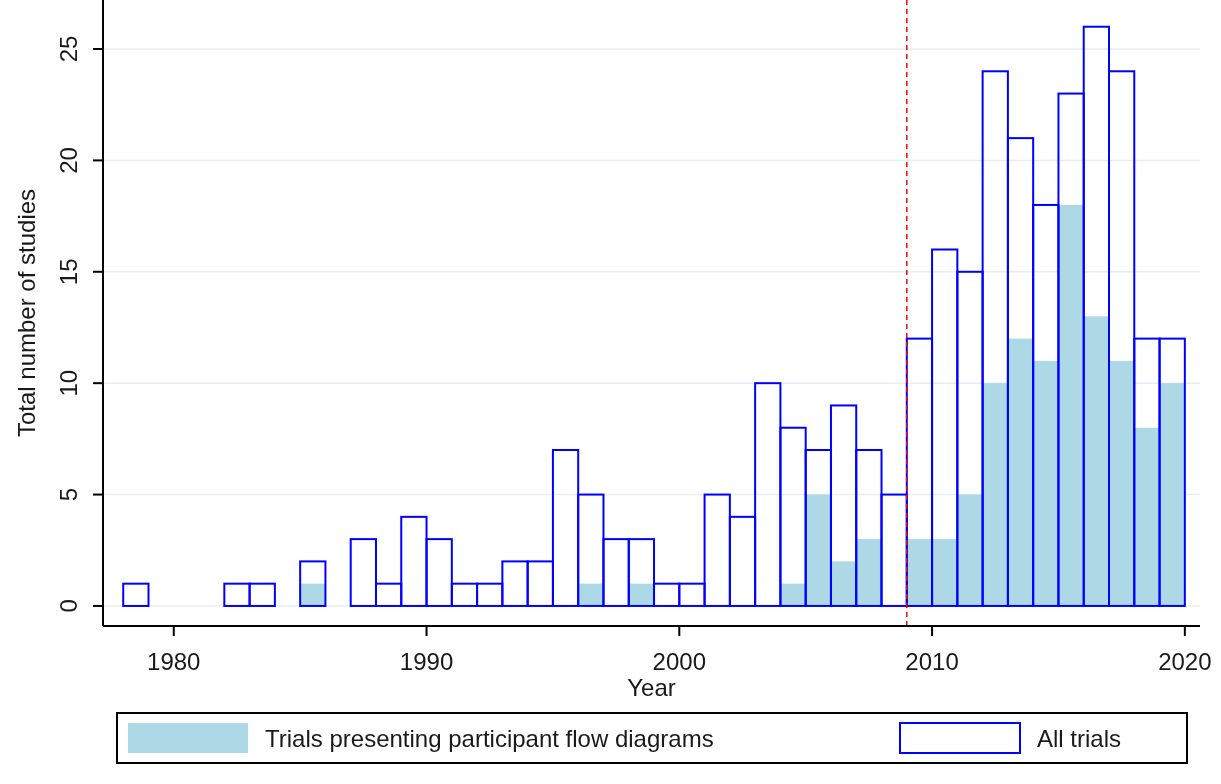 The image size is (1221, 784). I want to click on x-tick-label: 2020, so click(1185, 661).